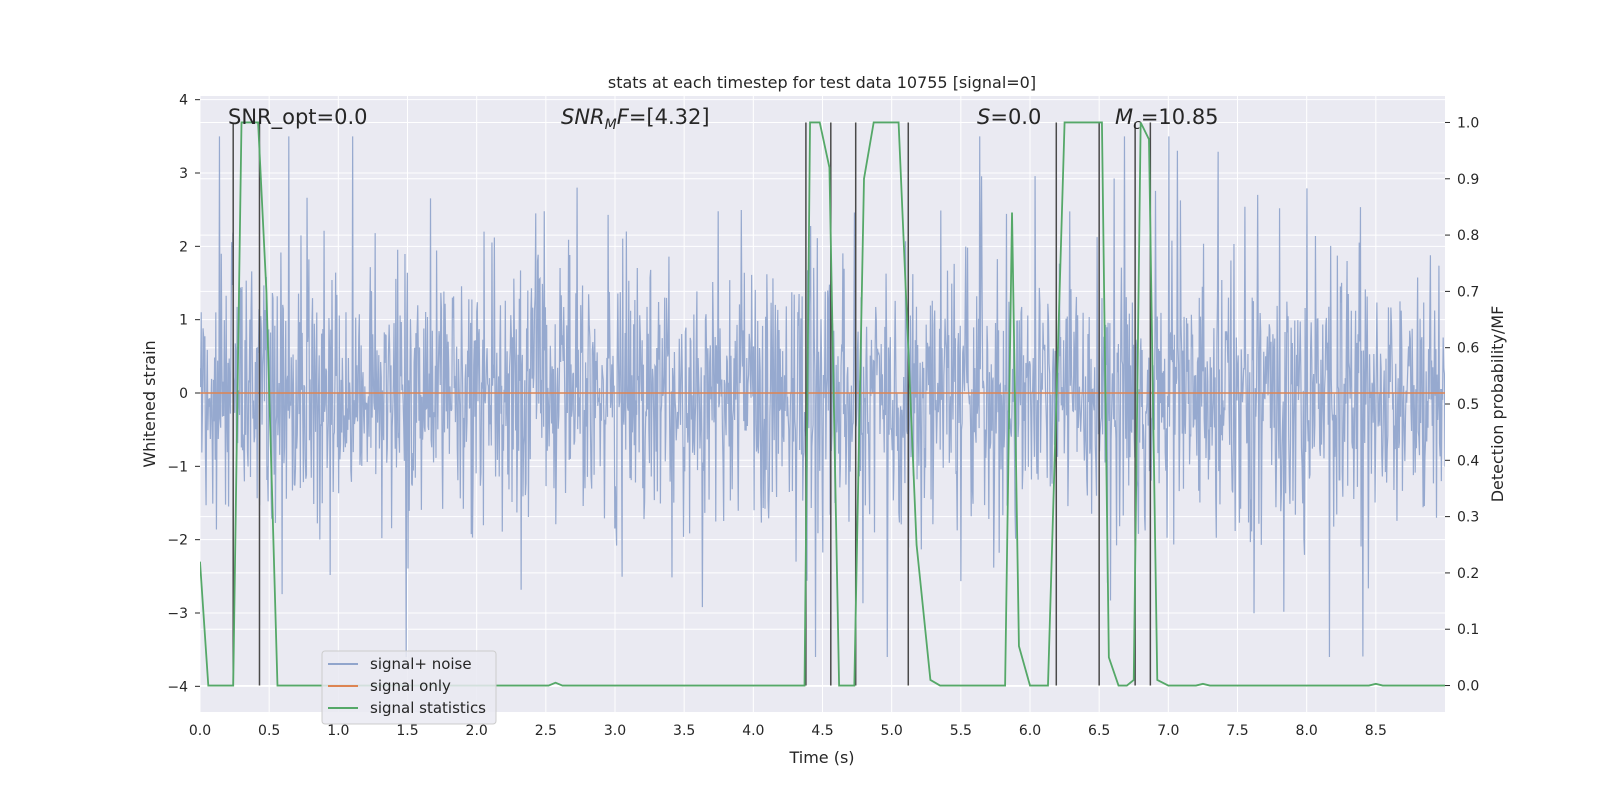  I want to click on y2-axis-label: Detection probability/MF, so click(1497, 404).